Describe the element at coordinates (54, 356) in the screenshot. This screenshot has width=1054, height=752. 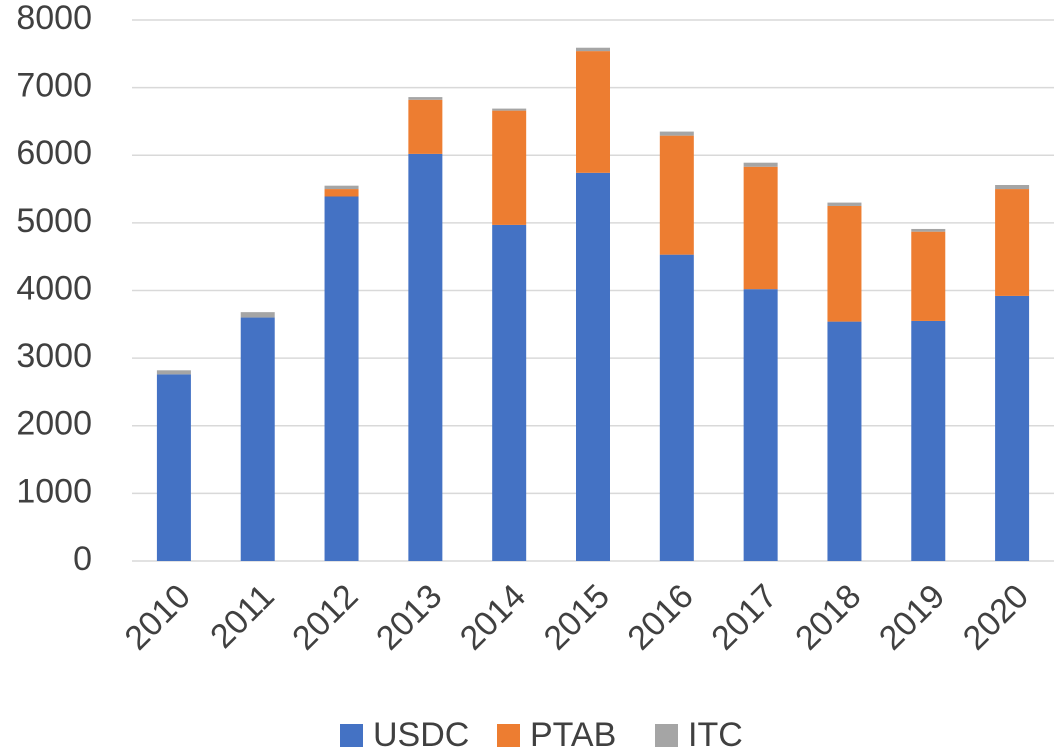
I see `y-tick-label: 3000` at that location.